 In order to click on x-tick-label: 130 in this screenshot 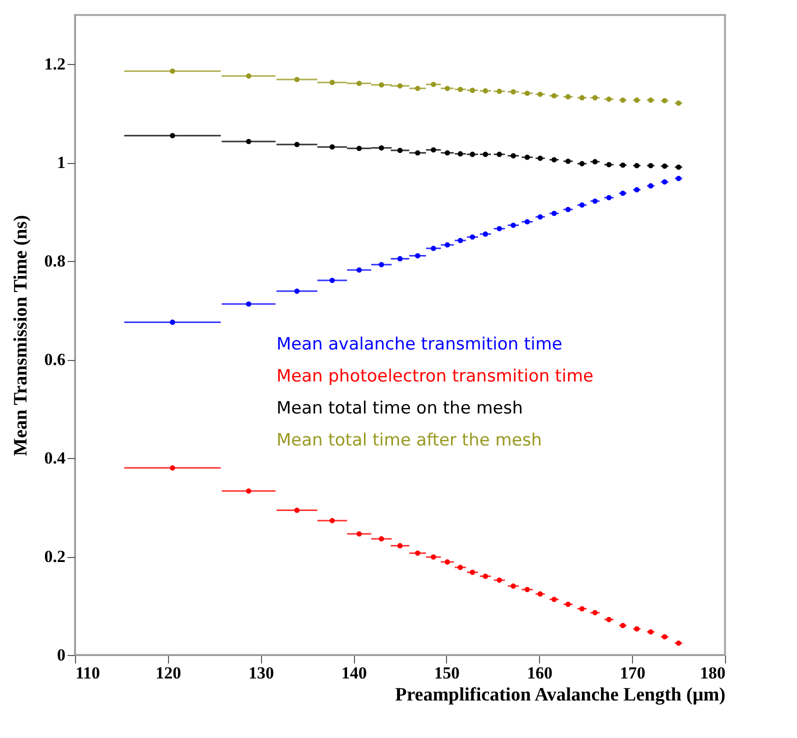, I will do `click(261, 673)`.